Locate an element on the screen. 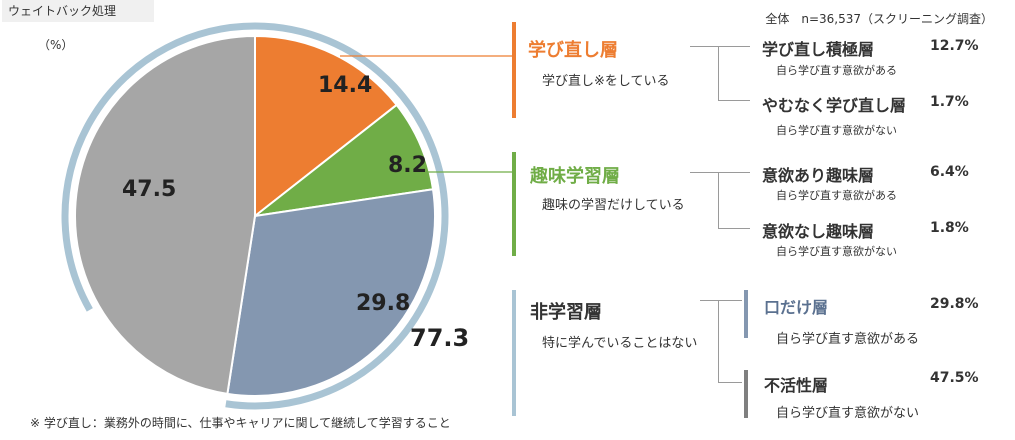  sub-title: 不活性層 is located at coordinates (796, 385).